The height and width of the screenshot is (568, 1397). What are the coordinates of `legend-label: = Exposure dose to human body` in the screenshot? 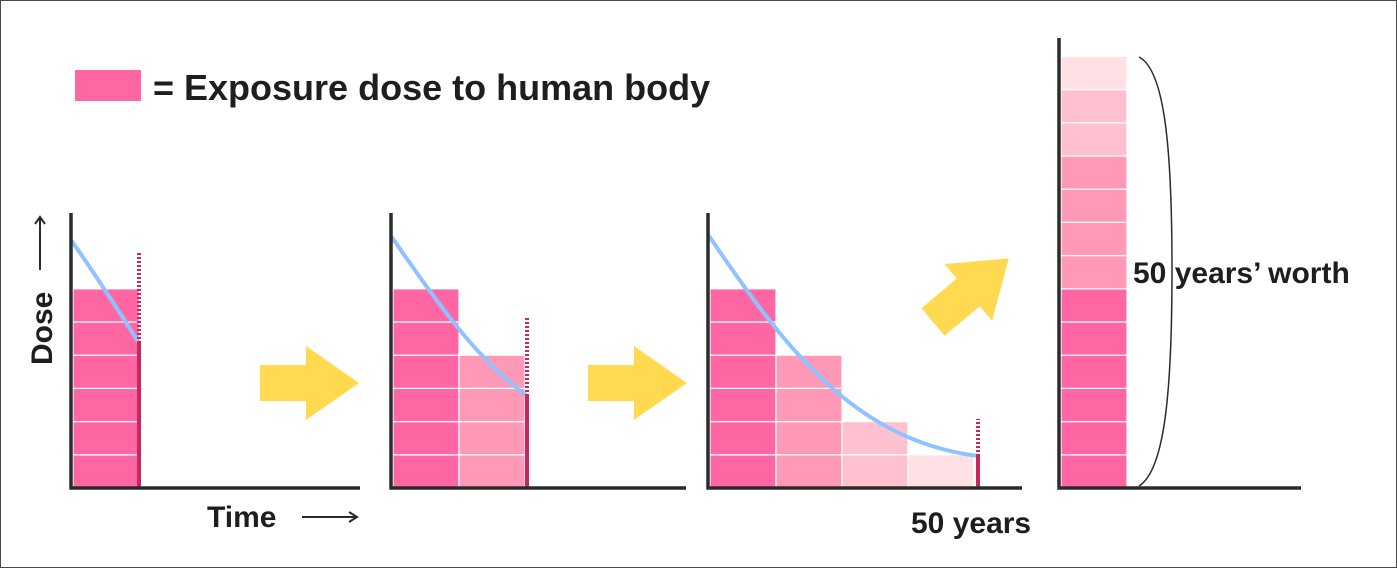 It's located at (431, 87).